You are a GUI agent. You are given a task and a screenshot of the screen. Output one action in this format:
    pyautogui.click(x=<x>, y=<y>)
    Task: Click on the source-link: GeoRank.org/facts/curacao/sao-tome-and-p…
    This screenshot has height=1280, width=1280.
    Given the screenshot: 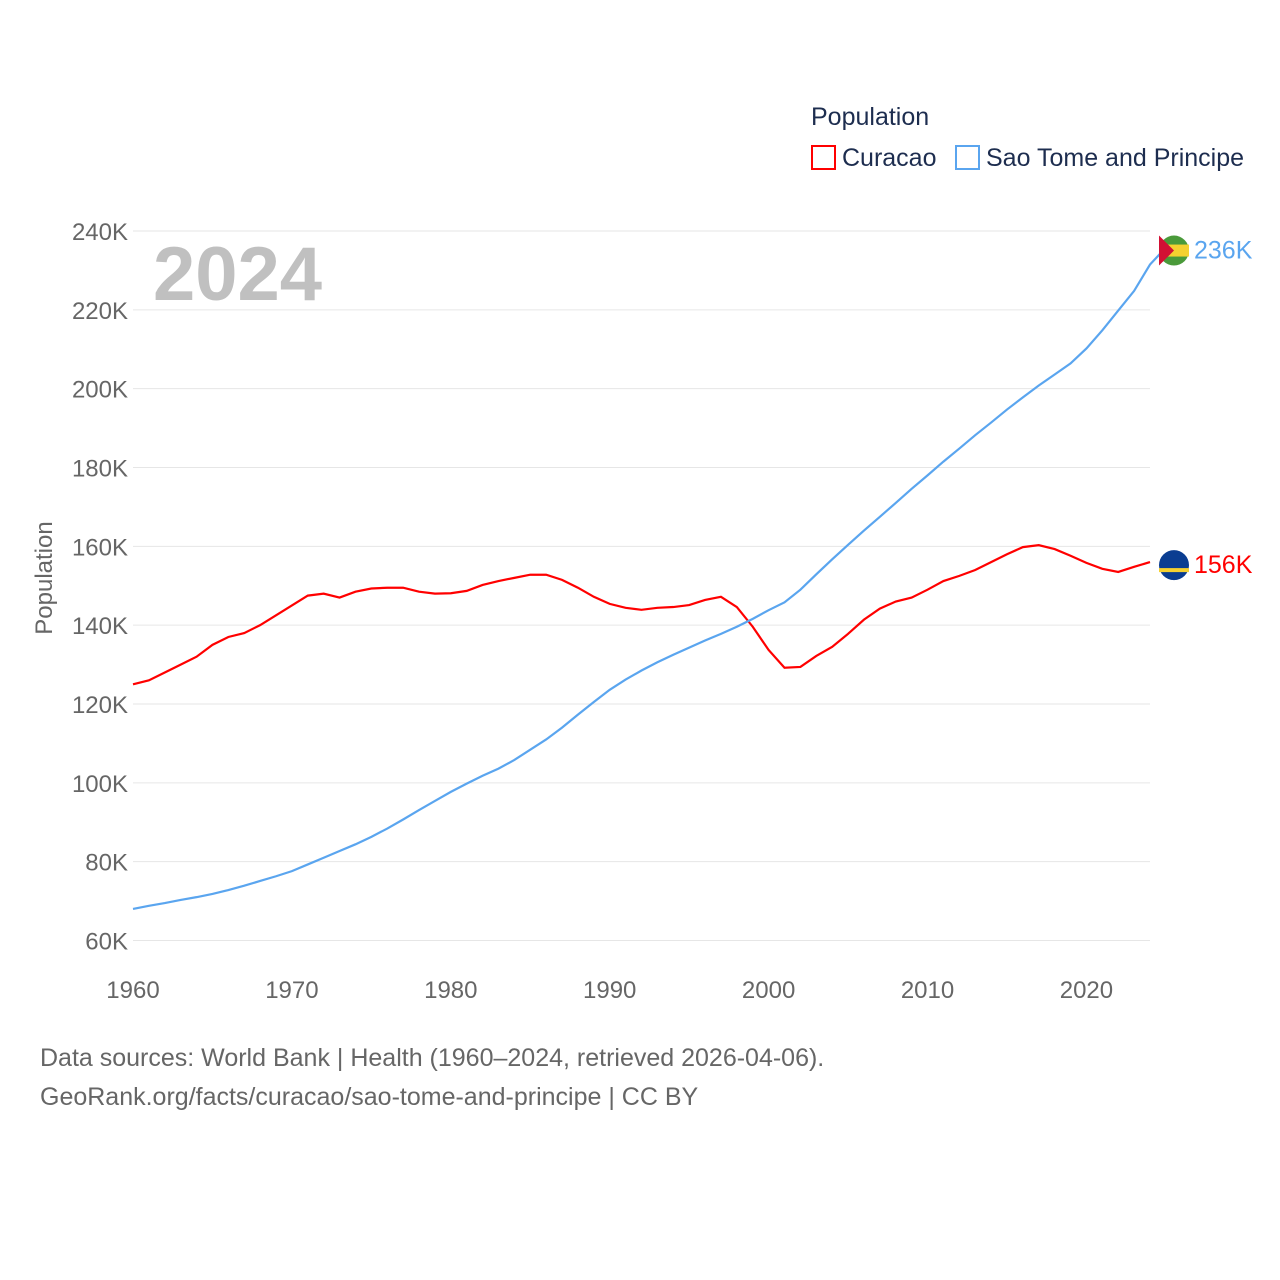 What is the action you would take?
    pyautogui.click(x=369, y=1097)
    